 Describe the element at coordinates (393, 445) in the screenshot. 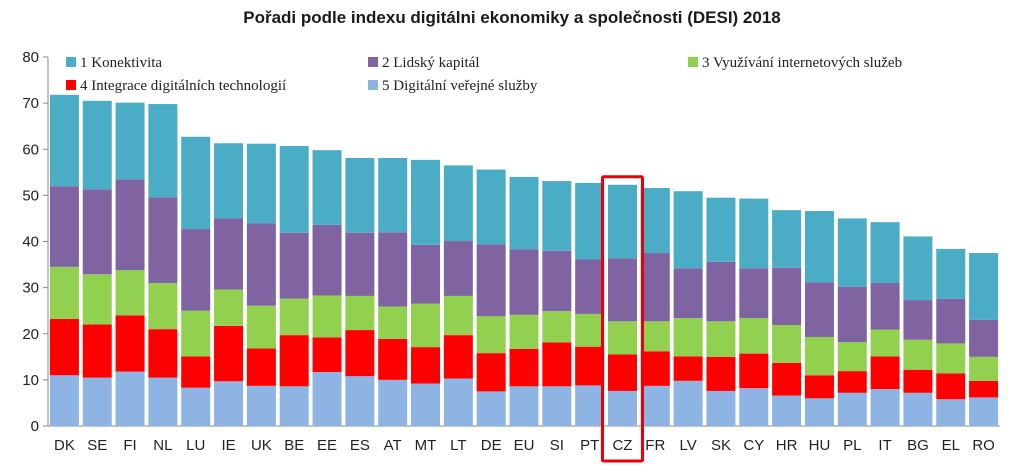

I see `x-tick-label: AT` at that location.